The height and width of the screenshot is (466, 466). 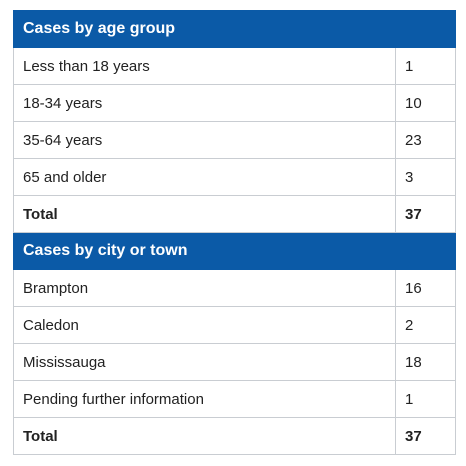 I want to click on row-label: Mississauga, so click(x=204, y=362).